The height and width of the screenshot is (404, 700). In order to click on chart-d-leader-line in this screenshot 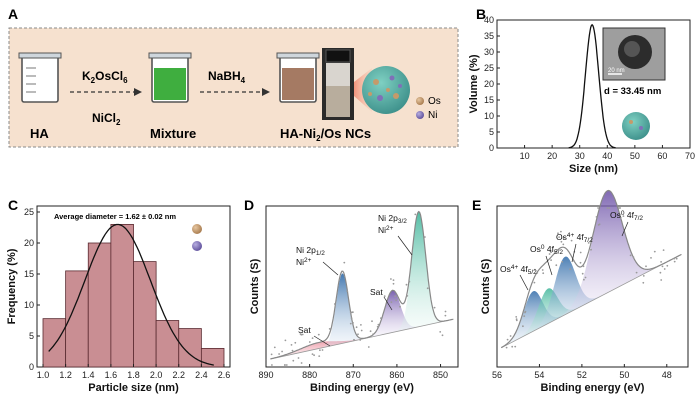, I will do `click(322, 341)`.